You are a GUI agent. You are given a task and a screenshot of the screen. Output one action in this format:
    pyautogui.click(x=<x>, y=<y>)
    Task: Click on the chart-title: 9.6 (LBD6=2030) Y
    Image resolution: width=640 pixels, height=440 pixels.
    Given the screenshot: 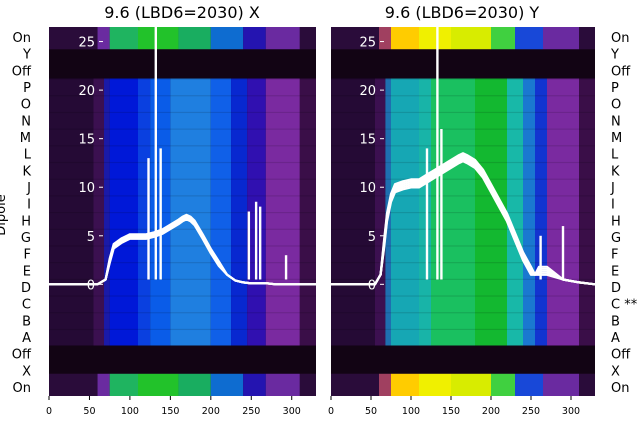 What is the action you would take?
    pyautogui.click(x=462, y=12)
    